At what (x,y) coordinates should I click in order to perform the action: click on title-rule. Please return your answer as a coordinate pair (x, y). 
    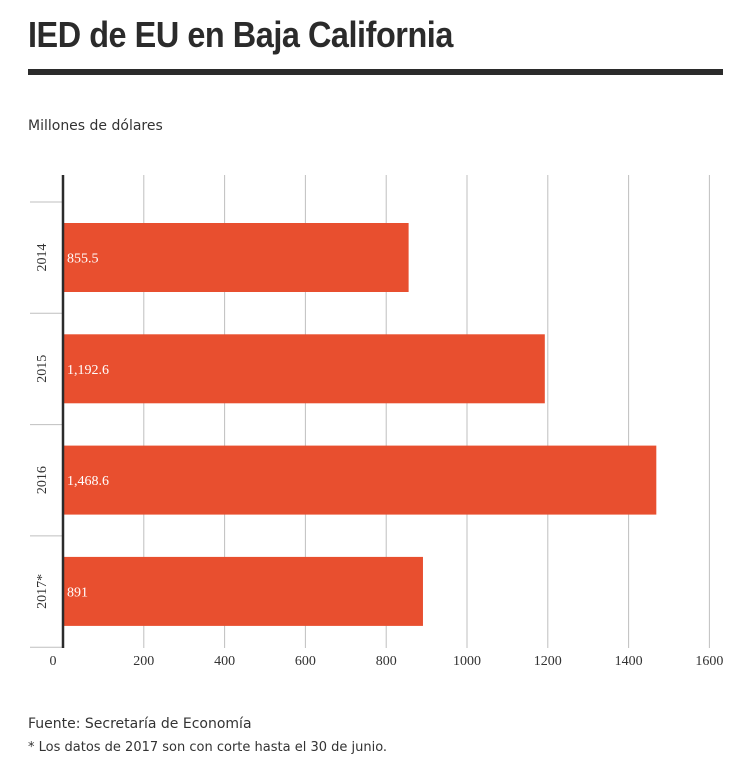
    Looking at the image, I should click on (375, 72).